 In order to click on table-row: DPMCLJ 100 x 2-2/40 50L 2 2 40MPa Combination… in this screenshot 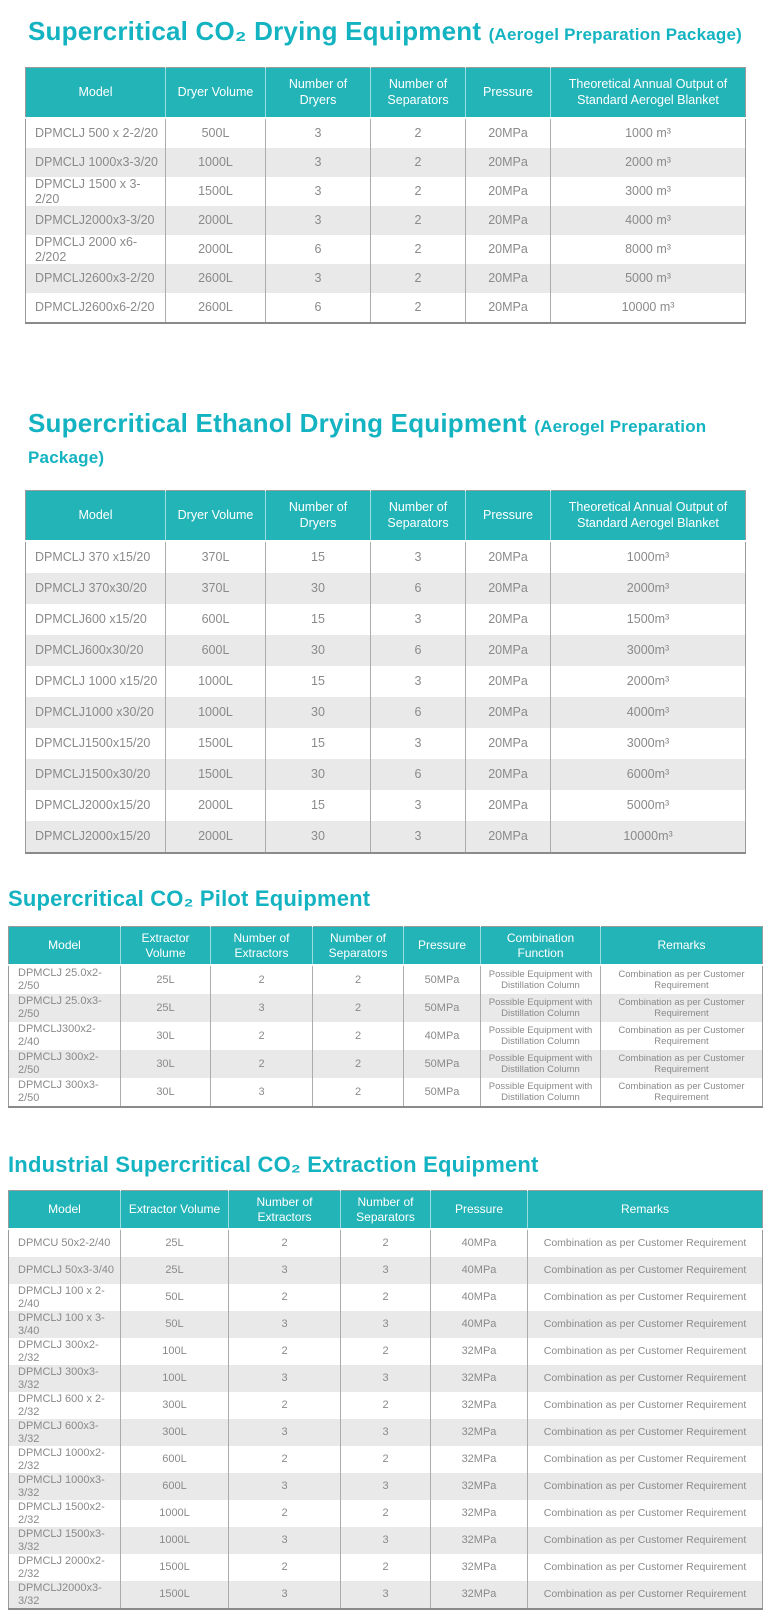, I will do `click(385, 1297)`.